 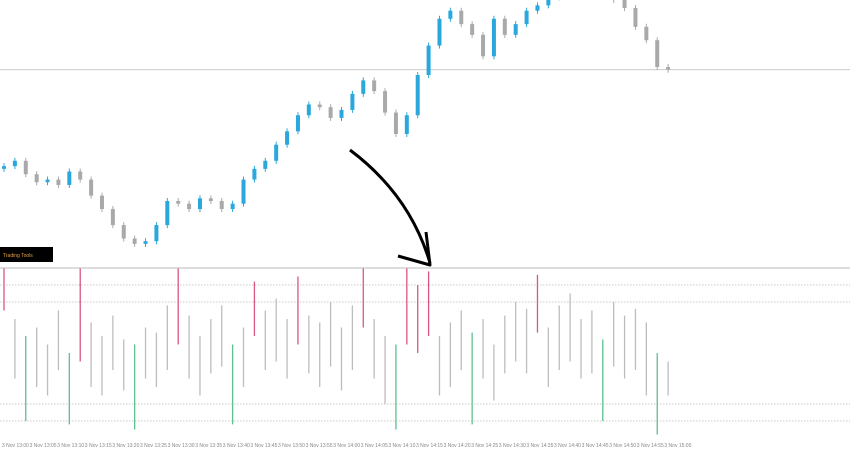 What do you see at coordinates (650, 446) in the screenshot?
I see `time-label: 3 Nov 14:55` at bounding box center [650, 446].